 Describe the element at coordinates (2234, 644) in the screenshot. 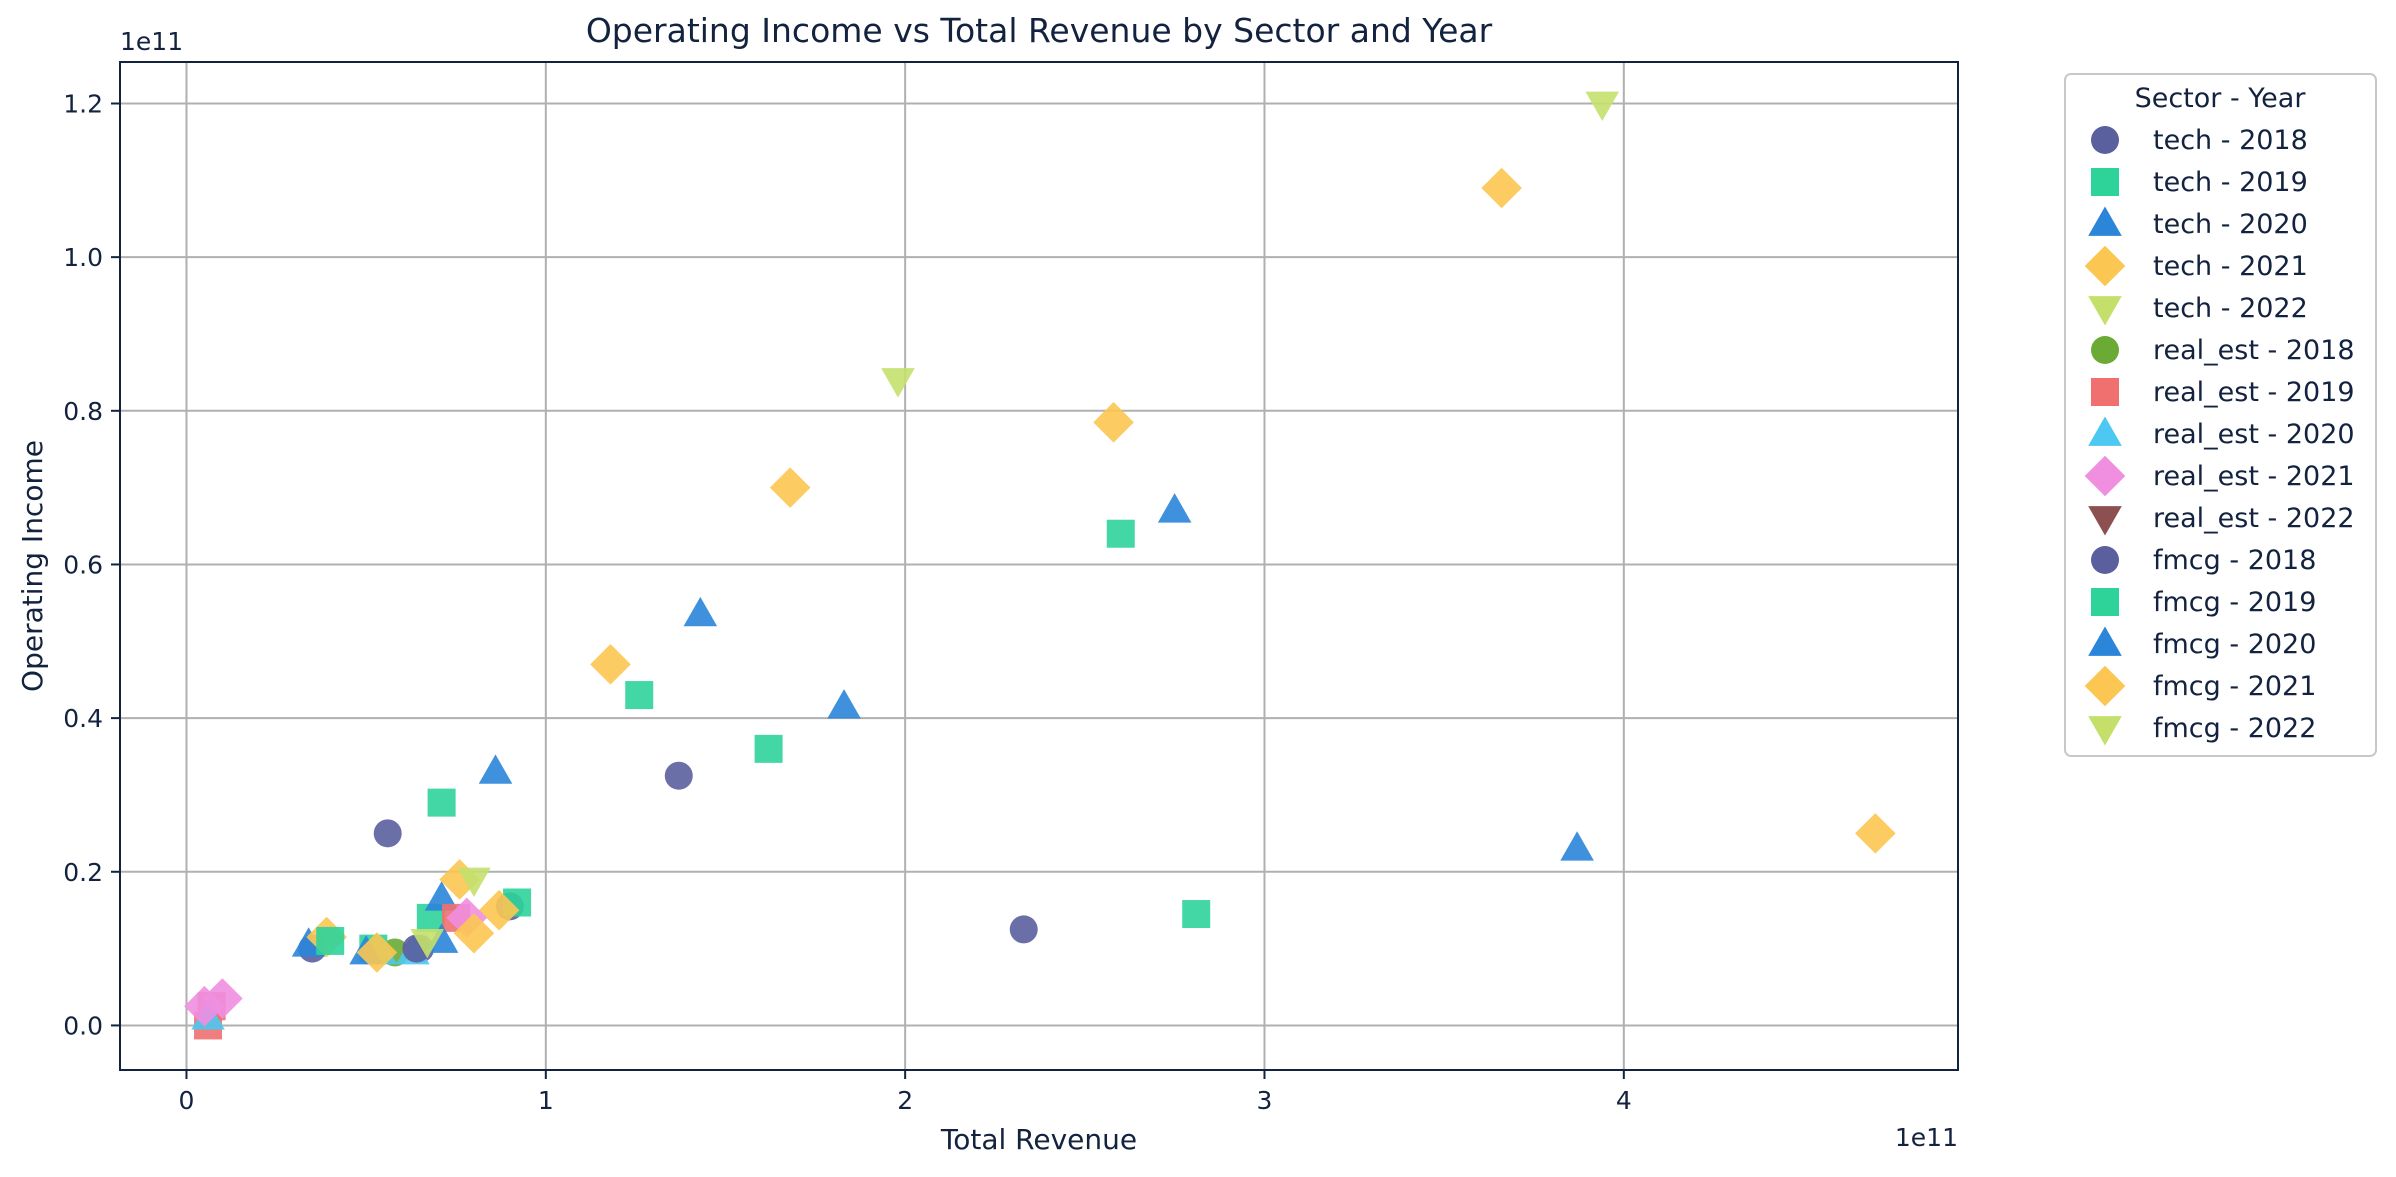

I see `legend-label: fmcg - 2020` at that location.